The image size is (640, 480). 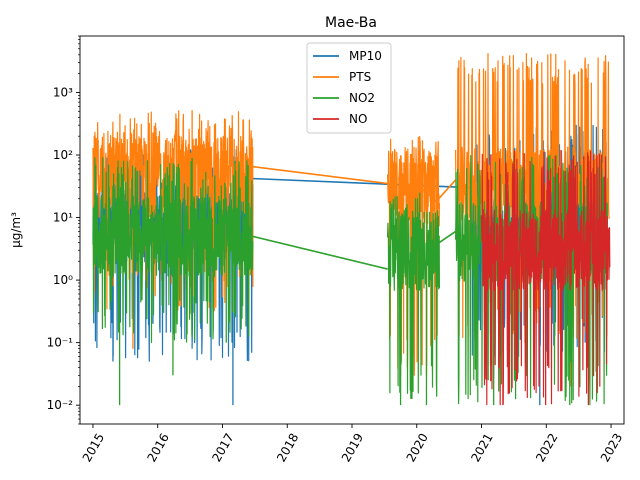 What do you see at coordinates (63, 92) in the screenshot?
I see `y-tick-label: 10³` at bounding box center [63, 92].